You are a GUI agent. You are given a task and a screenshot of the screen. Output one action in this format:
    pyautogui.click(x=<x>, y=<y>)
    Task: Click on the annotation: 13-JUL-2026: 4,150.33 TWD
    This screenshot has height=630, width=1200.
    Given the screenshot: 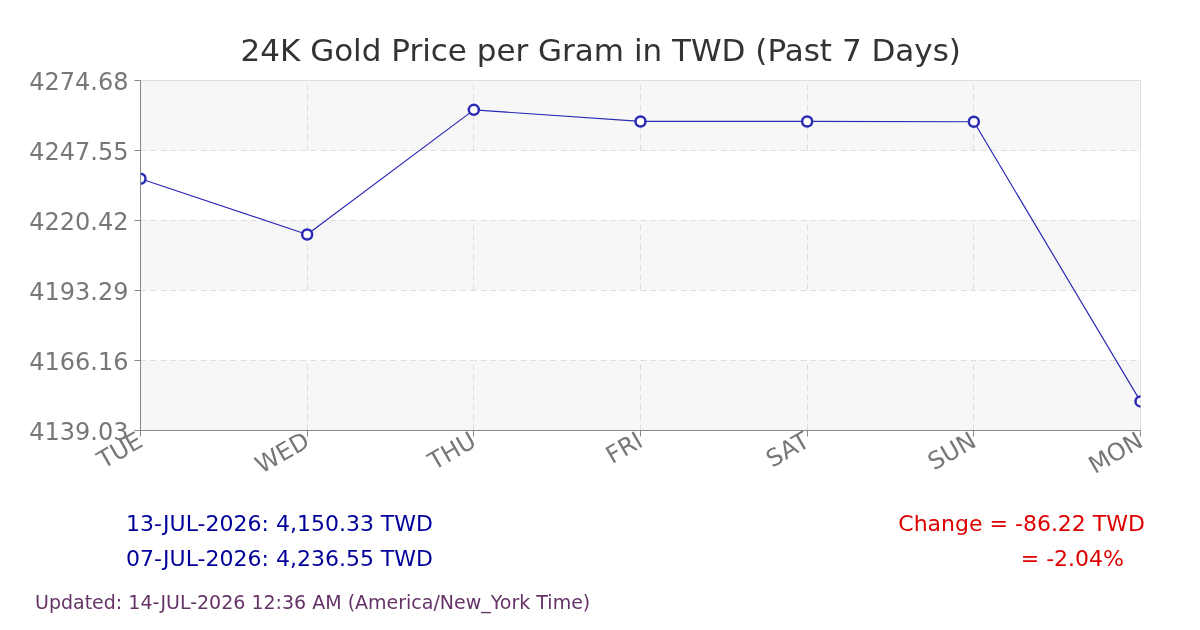 What is the action you would take?
    pyautogui.click(x=279, y=524)
    